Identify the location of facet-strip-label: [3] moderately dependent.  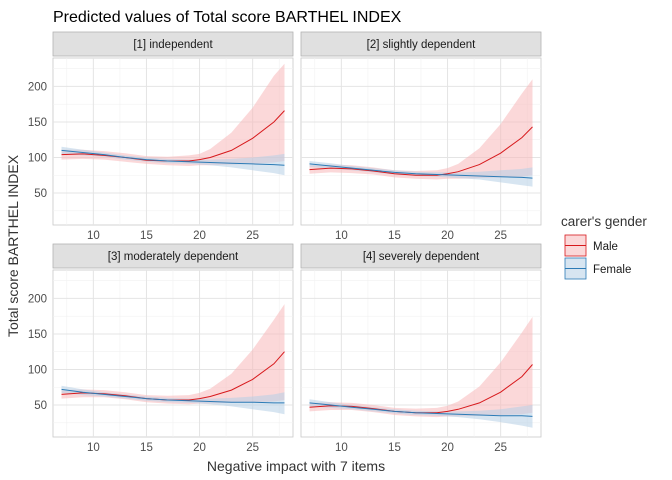
(173, 257).